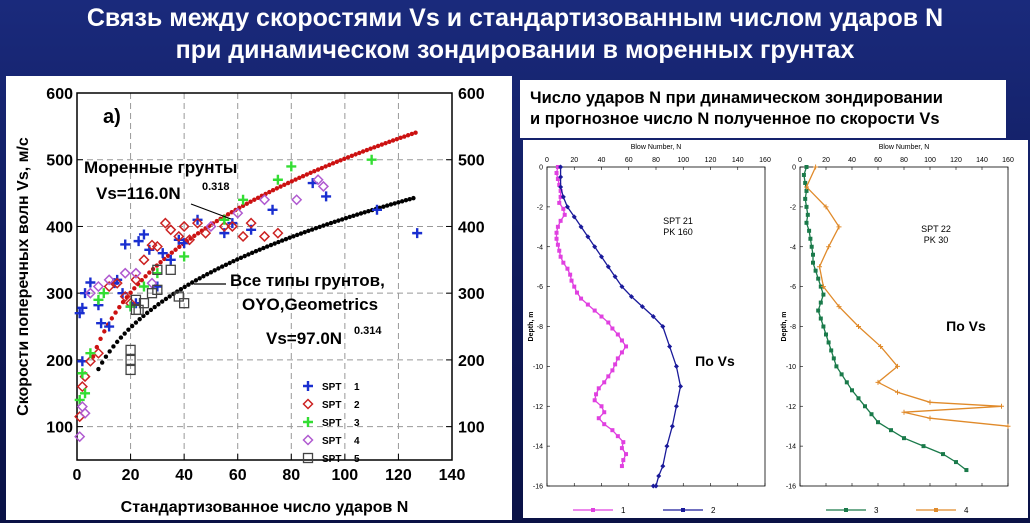 This screenshot has height=523, width=1030. What do you see at coordinates (112, 117) in the screenshot?
I see `panel-label: а)` at bounding box center [112, 117].